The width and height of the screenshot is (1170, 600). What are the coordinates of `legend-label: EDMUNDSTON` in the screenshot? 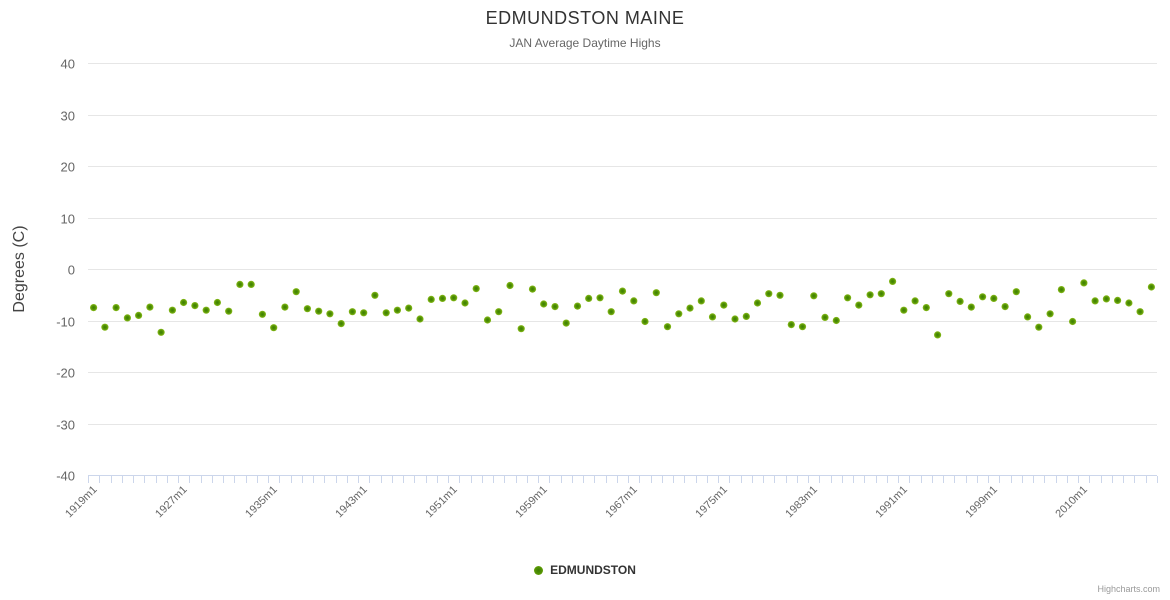 It's located at (593, 570).